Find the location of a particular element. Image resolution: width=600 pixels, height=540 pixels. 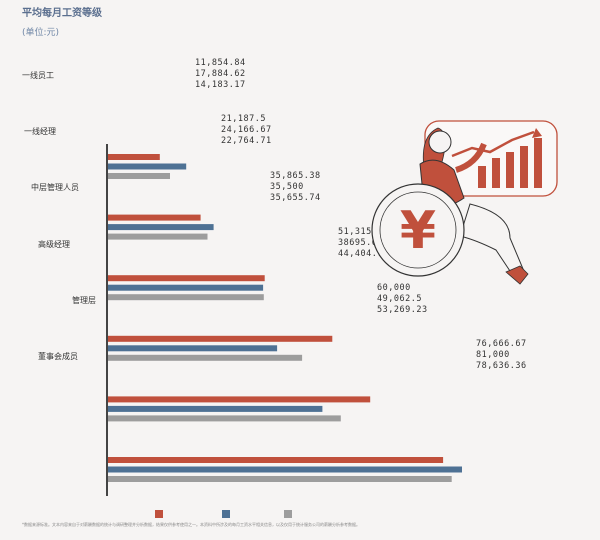

data-label: 14,183.17 is located at coordinates (220, 85).